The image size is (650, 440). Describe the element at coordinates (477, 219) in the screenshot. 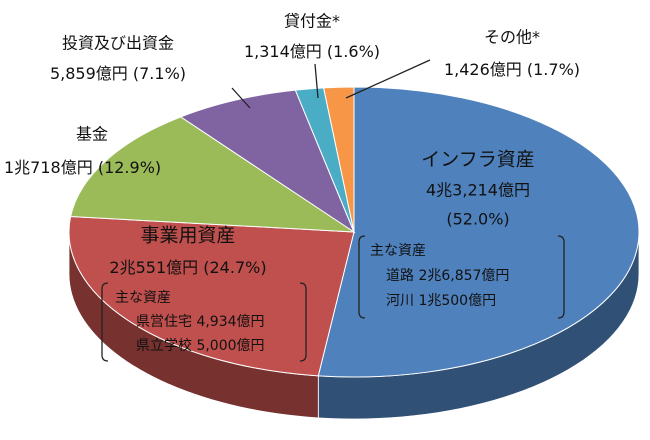

I see `value-label: (52.0%)` at that location.